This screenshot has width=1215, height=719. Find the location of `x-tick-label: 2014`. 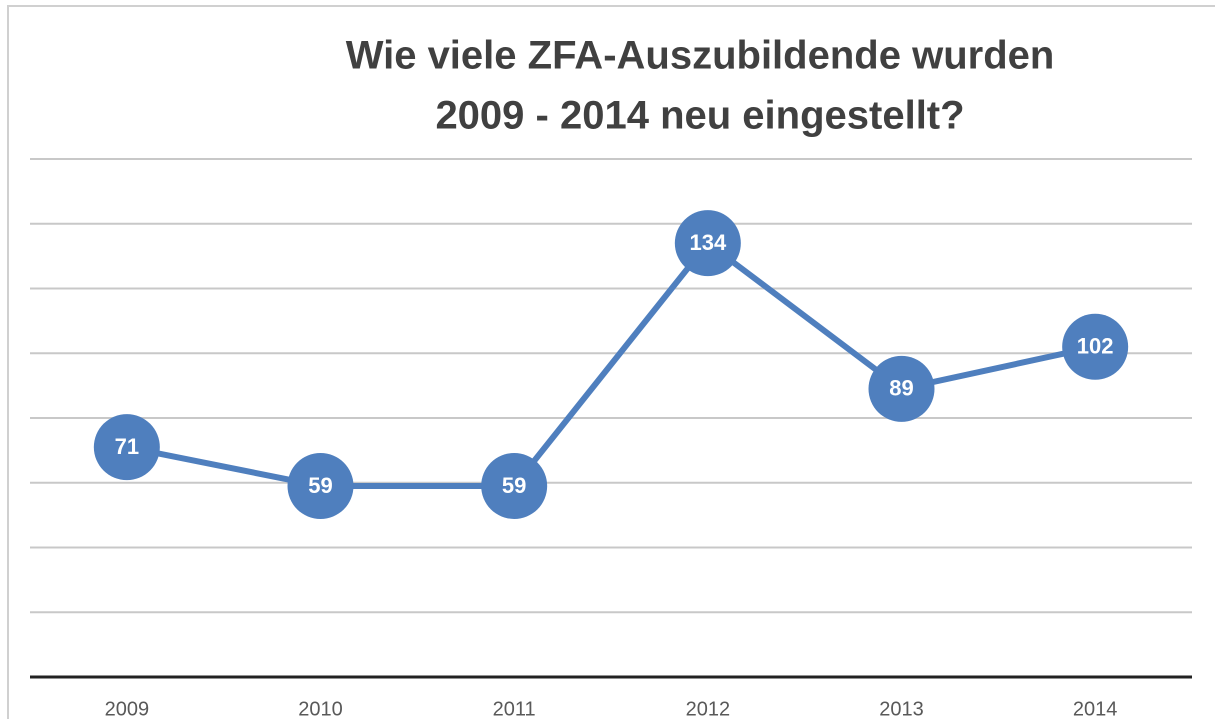

x-tick-label: 2014 is located at coordinates (1095, 708).